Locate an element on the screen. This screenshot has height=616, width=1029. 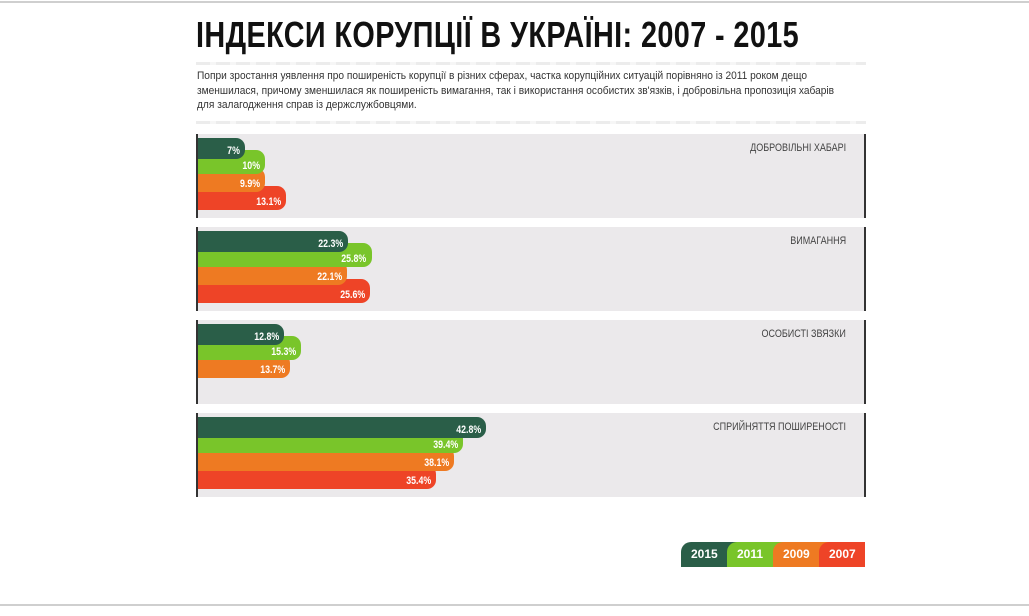
bar-value-label: 7% is located at coordinates (234, 151).